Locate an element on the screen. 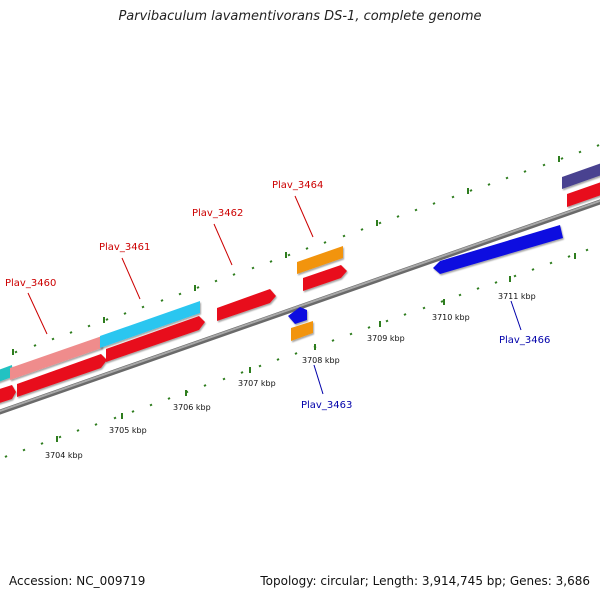  gene-label-forward: Plav_3461 is located at coordinates (124, 247).